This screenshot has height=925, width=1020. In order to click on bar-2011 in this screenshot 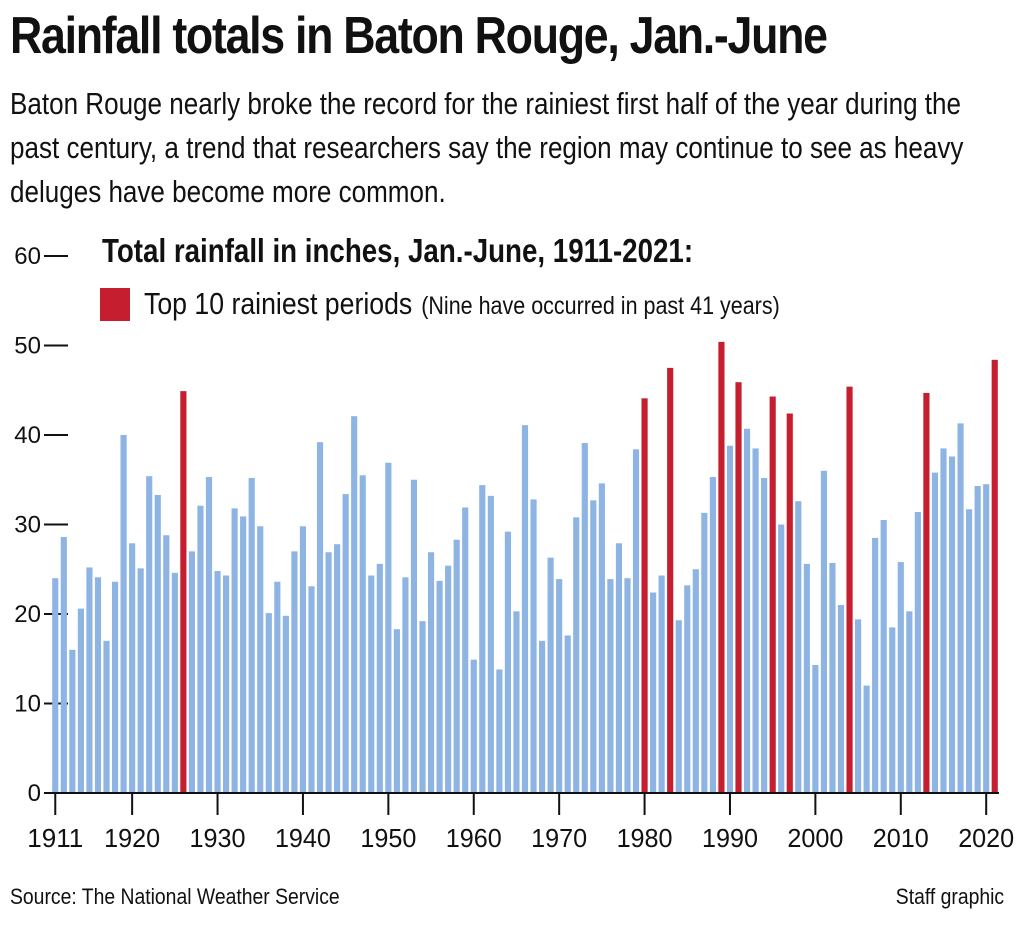, I will do `click(909, 702)`.